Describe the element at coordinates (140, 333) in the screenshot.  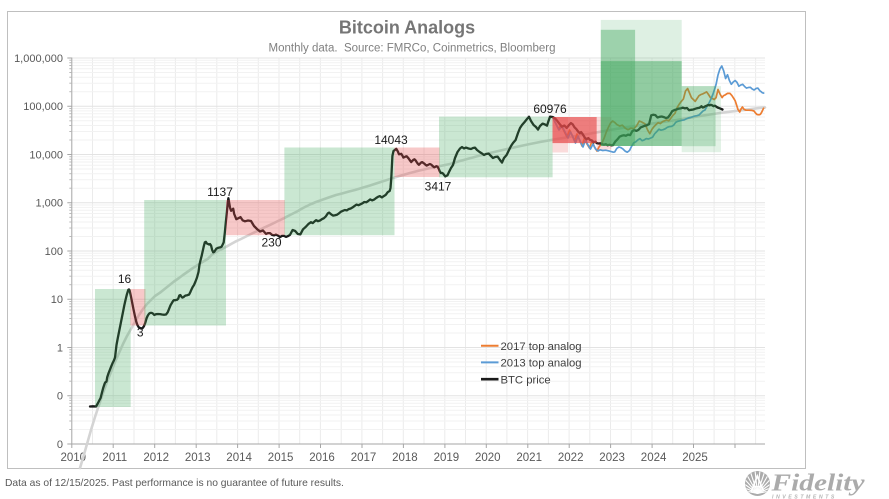
I see `svg-text: 3` at that location.